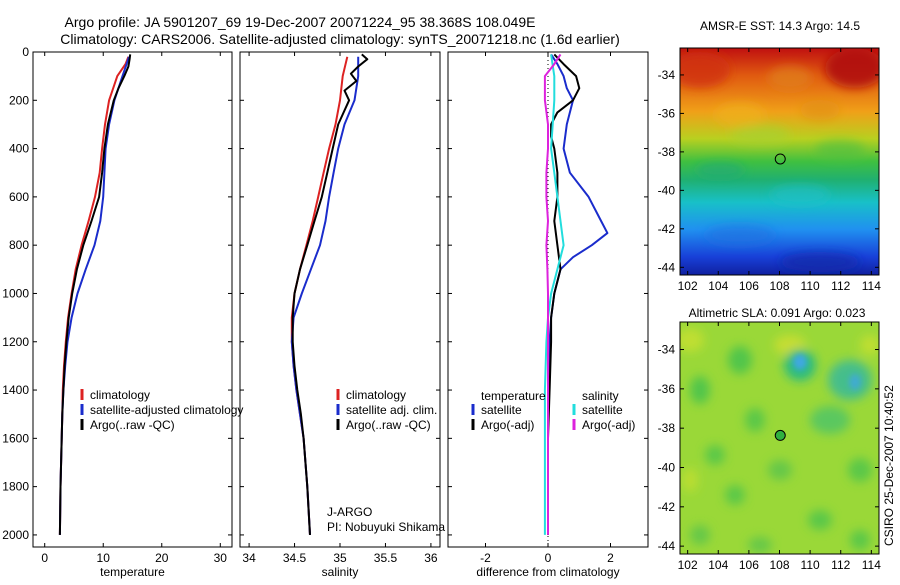  Describe the element at coordinates (325, 295) in the screenshot. I see `salinity-series-satellite-adj-clim` at that location.